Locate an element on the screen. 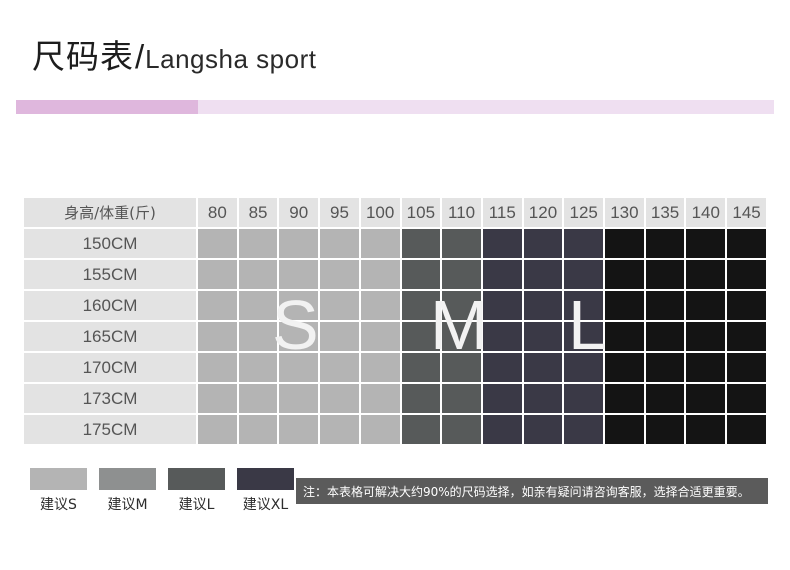 The height and width of the screenshot is (570, 790). height-label-160CM: 160CM is located at coordinates (110, 305).